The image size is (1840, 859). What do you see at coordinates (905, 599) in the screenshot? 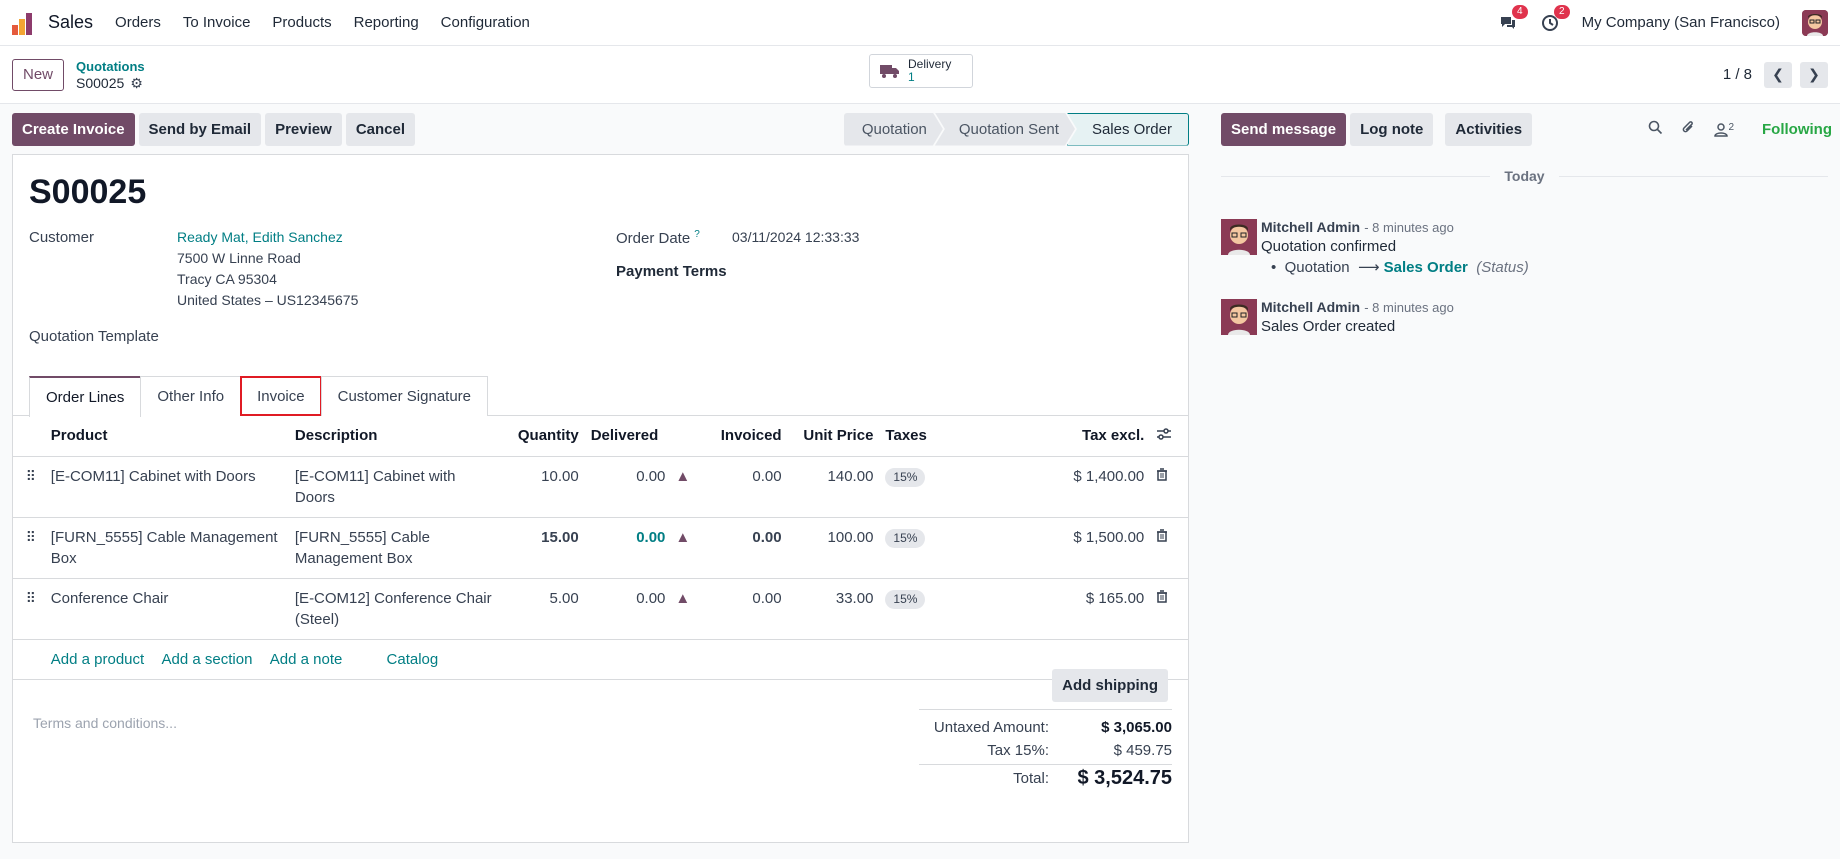
I see `tax-tag: 15%` at bounding box center [905, 599].